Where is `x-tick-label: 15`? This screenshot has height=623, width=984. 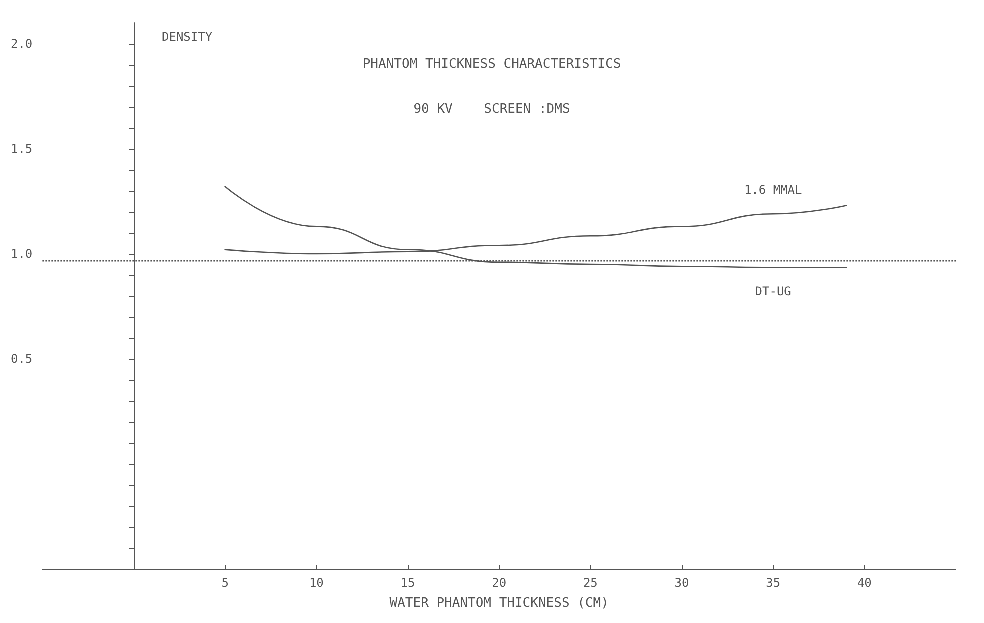
x-tick-label: 15 is located at coordinates (408, 583).